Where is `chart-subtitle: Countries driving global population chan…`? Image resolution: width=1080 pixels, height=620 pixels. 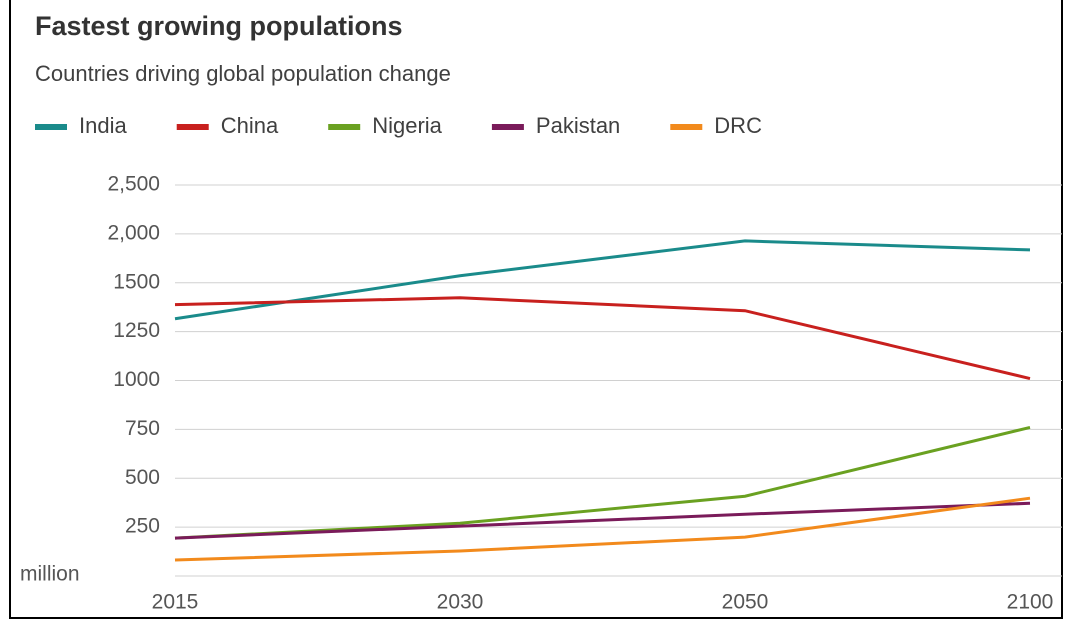
chart-subtitle: Countries driving global population chan… is located at coordinates (243, 73).